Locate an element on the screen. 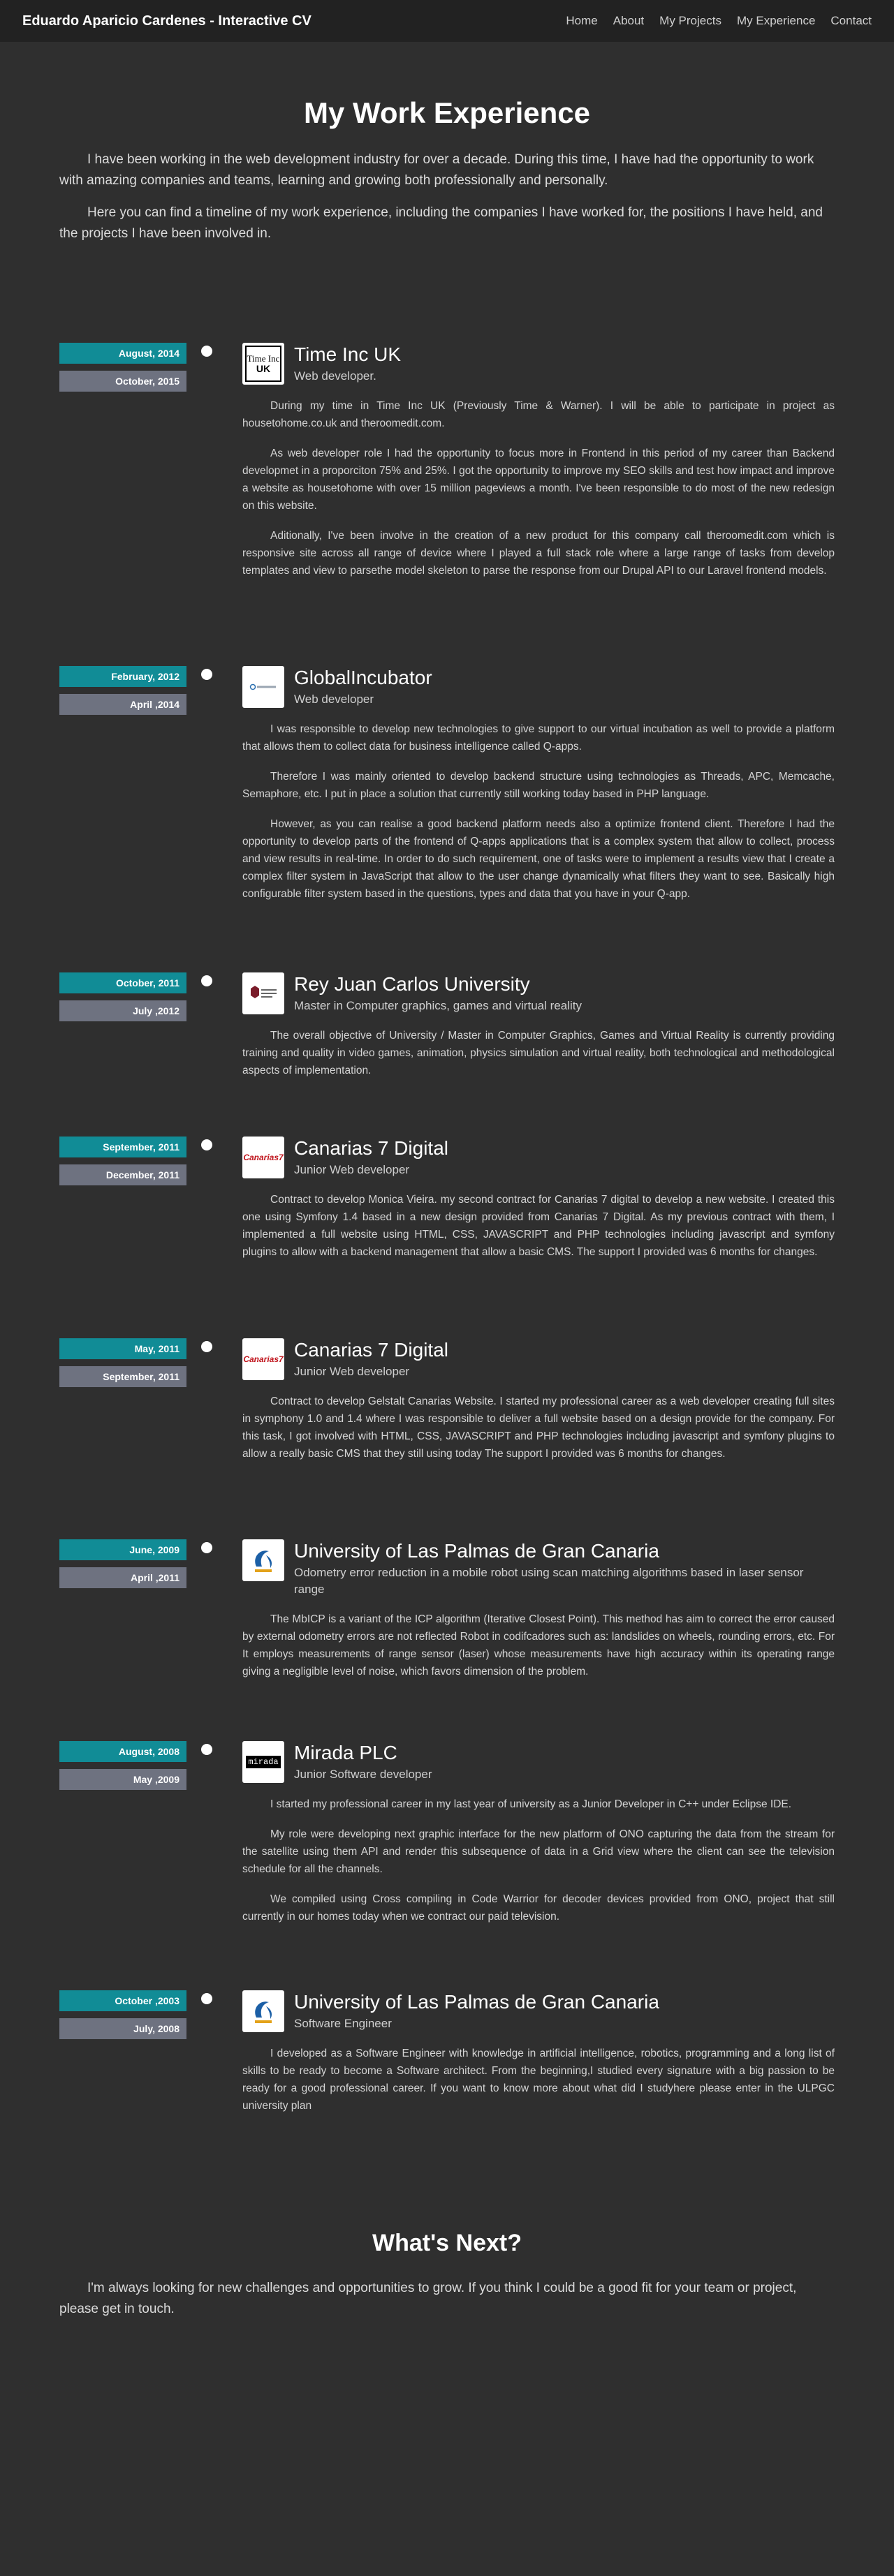 This screenshot has height=2576, width=894. end-date-badge: April ,2011 is located at coordinates (123, 1577).